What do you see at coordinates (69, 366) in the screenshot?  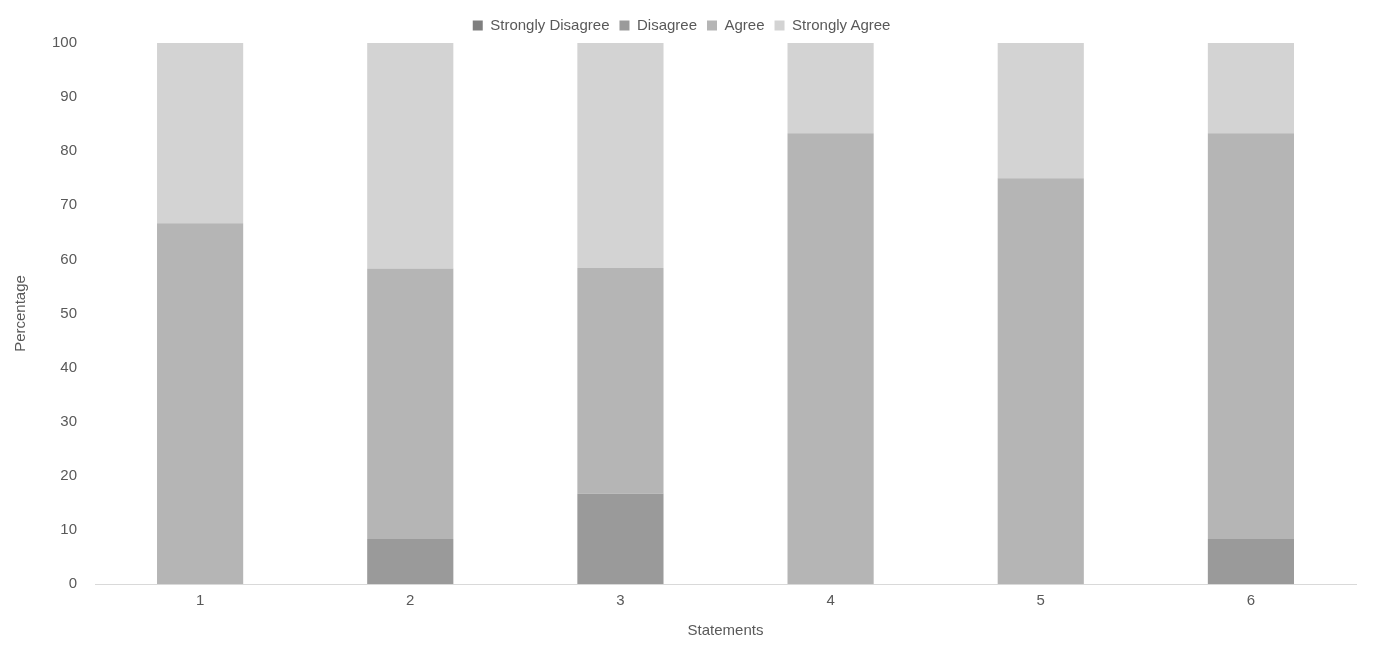 I see `y-tick-label: 40` at bounding box center [69, 366].